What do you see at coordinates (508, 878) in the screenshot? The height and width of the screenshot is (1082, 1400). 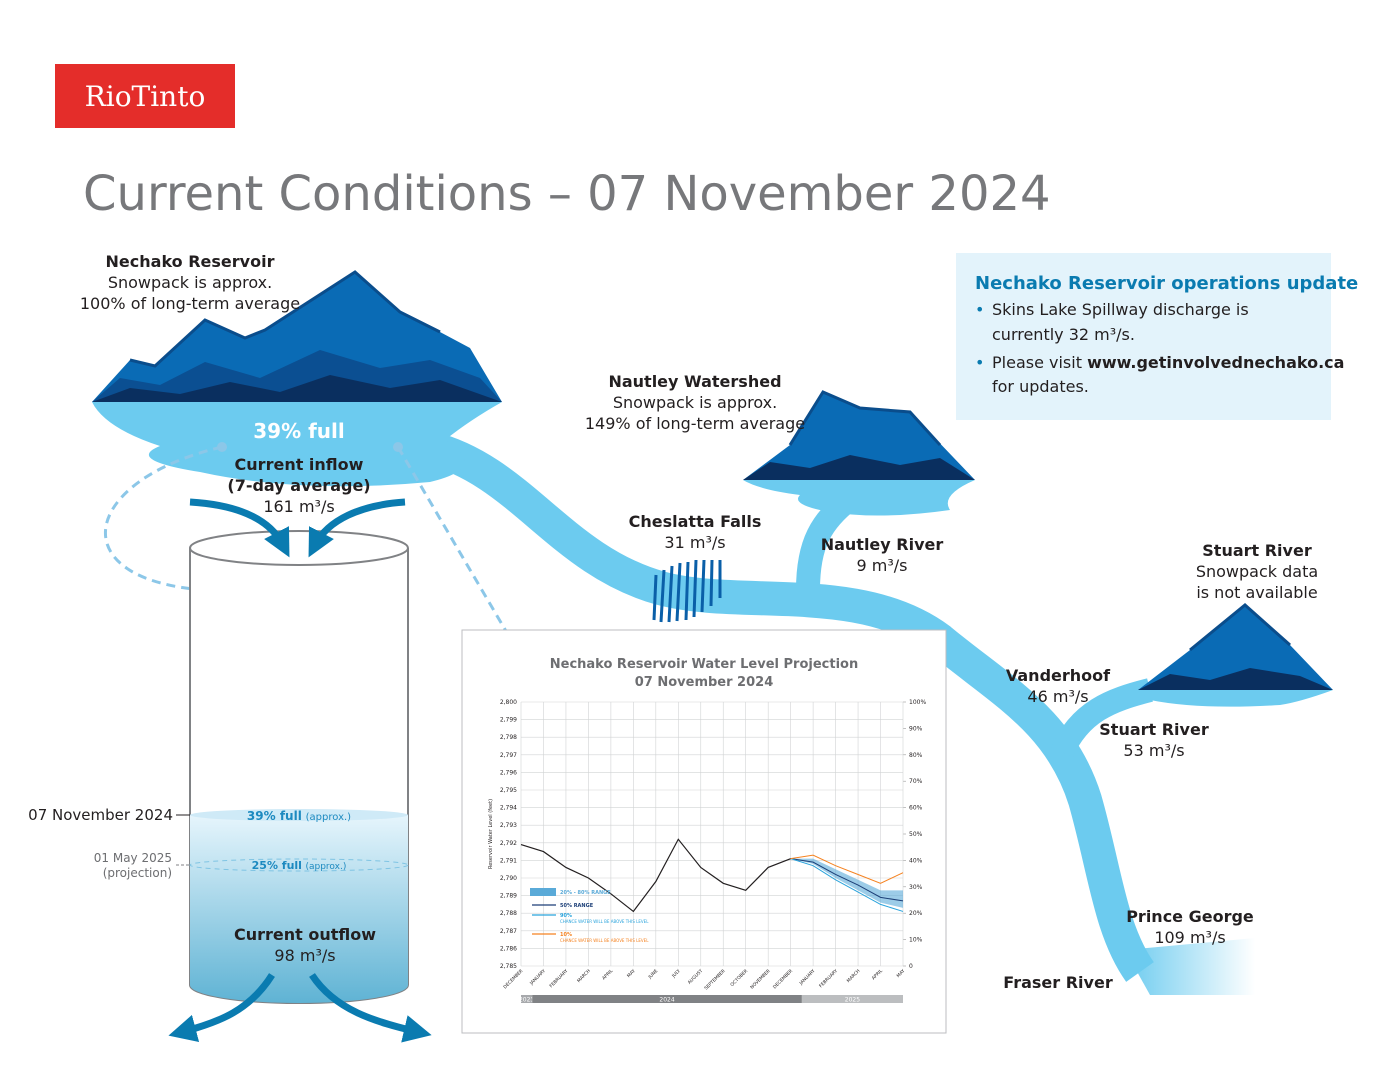 I see `y-tick-label: 2,790` at bounding box center [508, 878].